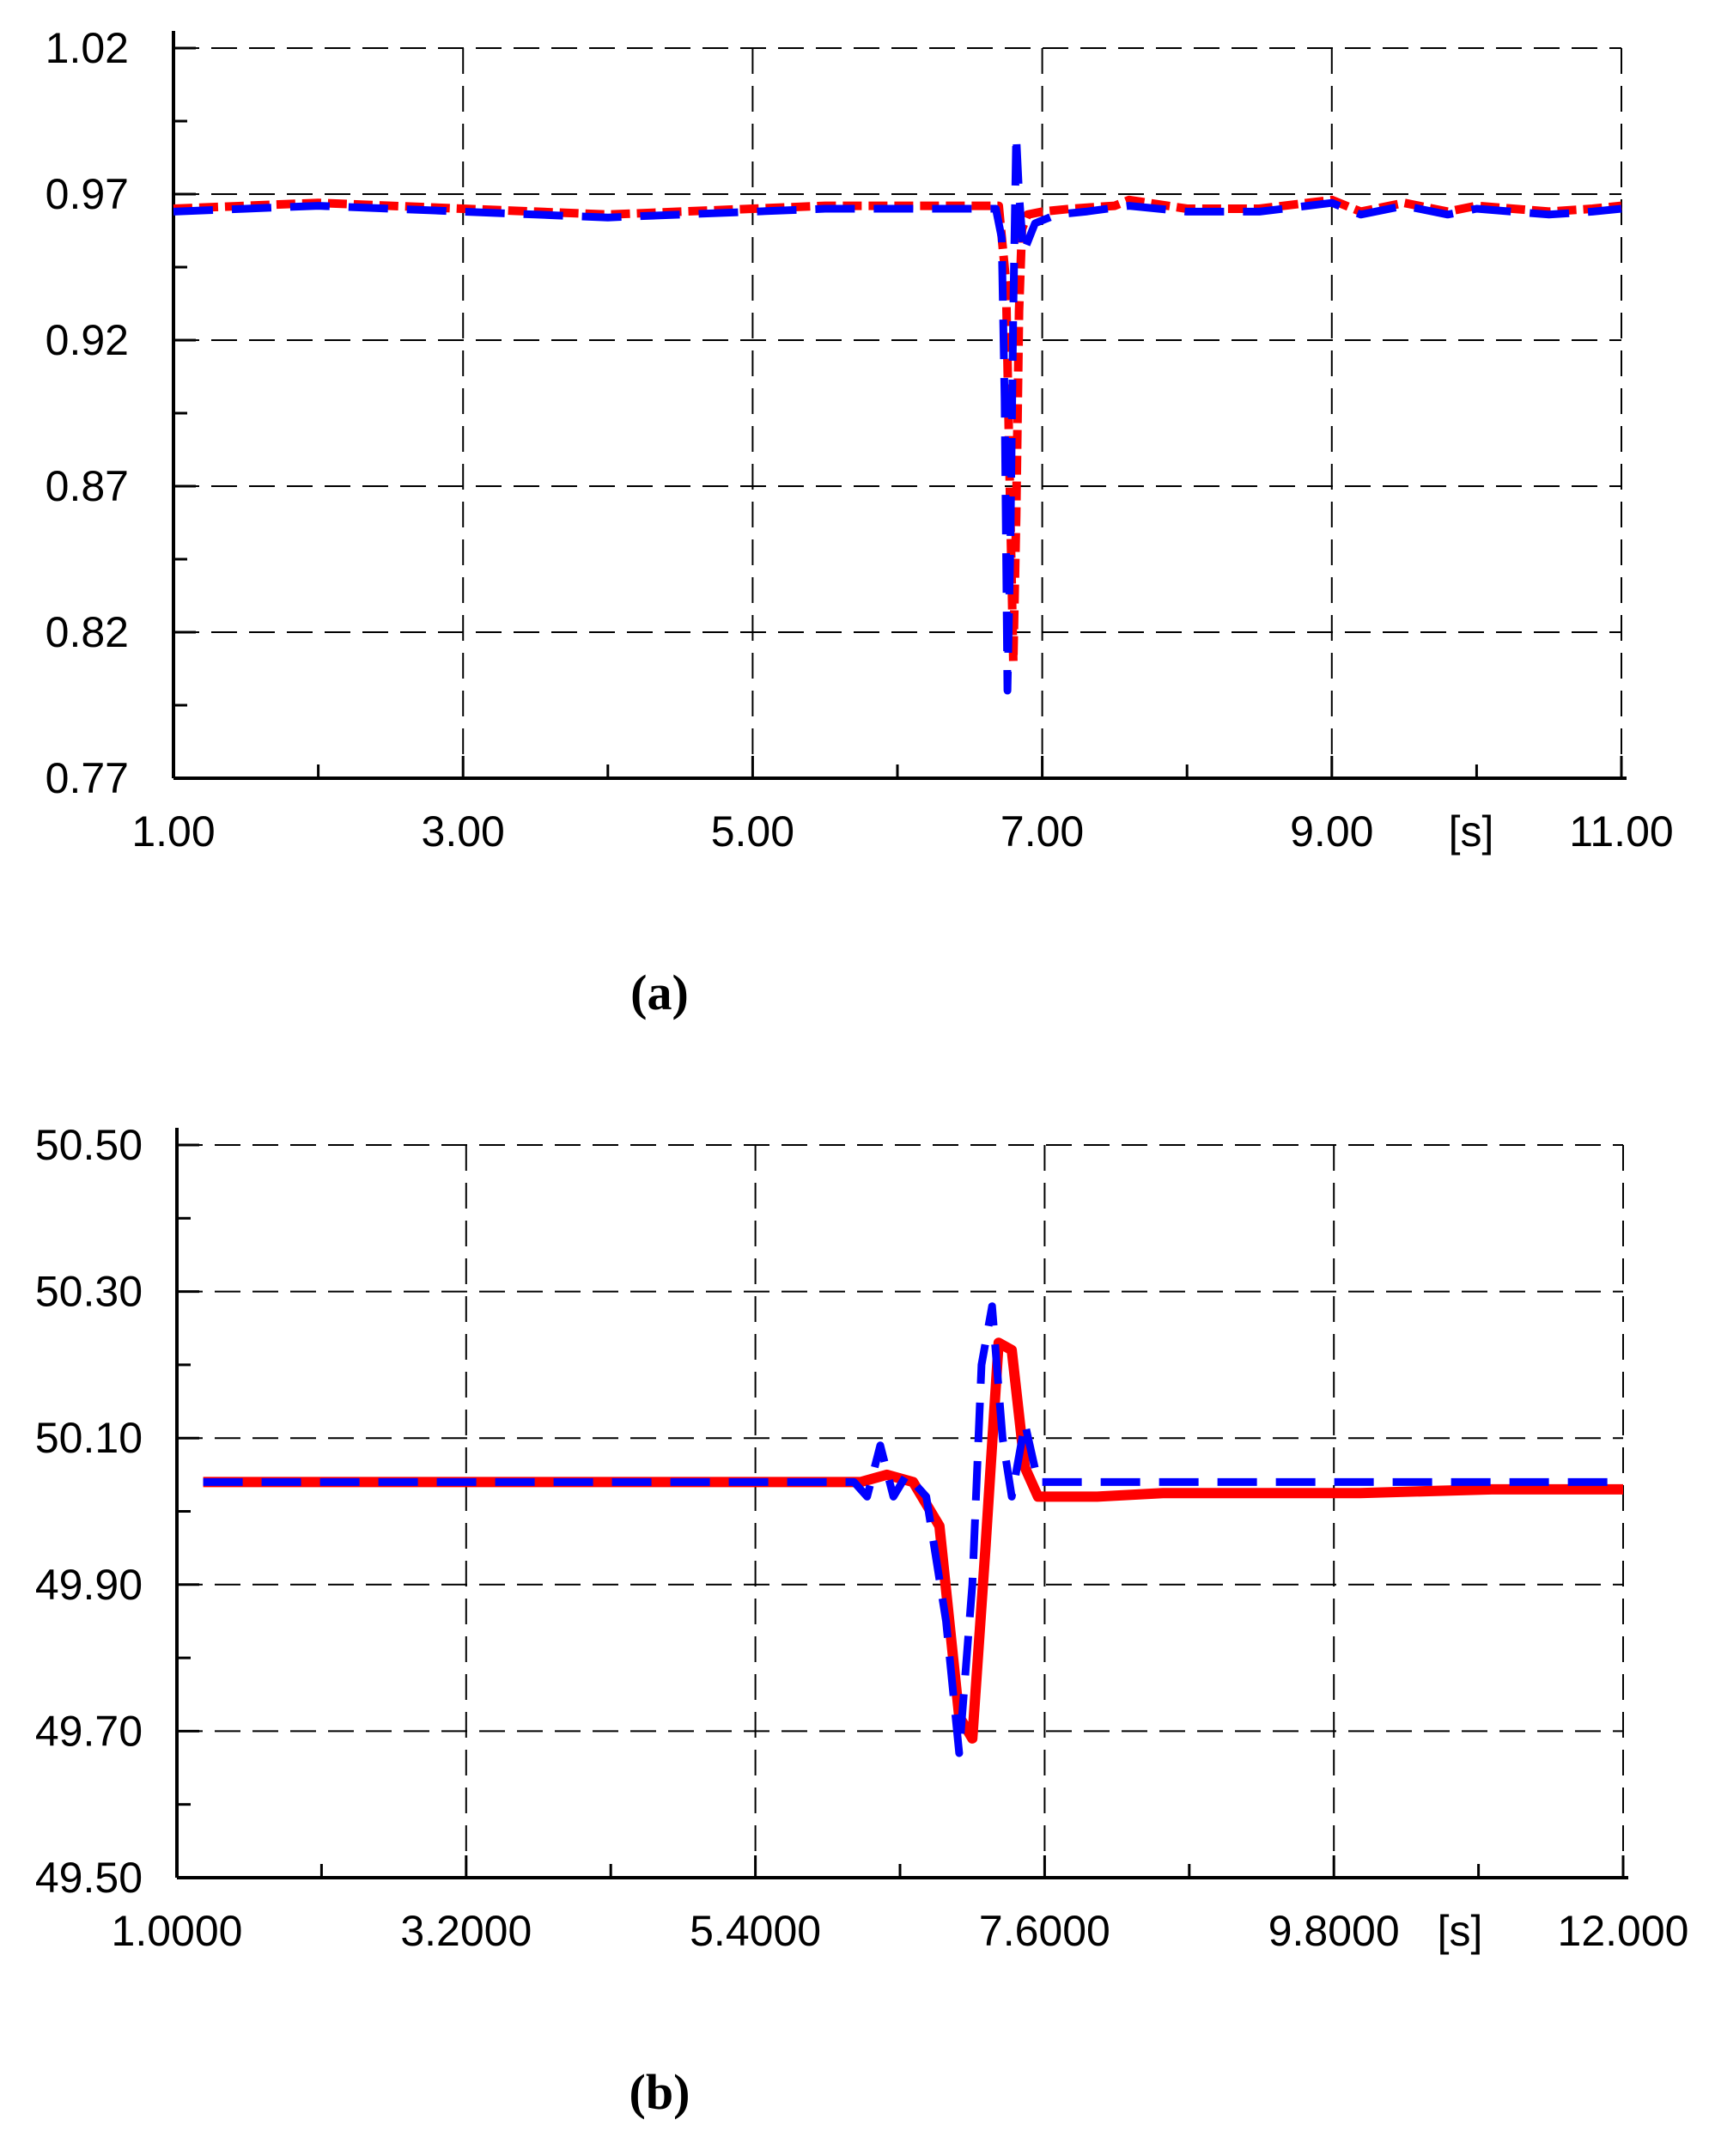  What do you see at coordinates (88, 194) in the screenshot?
I see `y-tick-label: 0.97` at bounding box center [88, 194].